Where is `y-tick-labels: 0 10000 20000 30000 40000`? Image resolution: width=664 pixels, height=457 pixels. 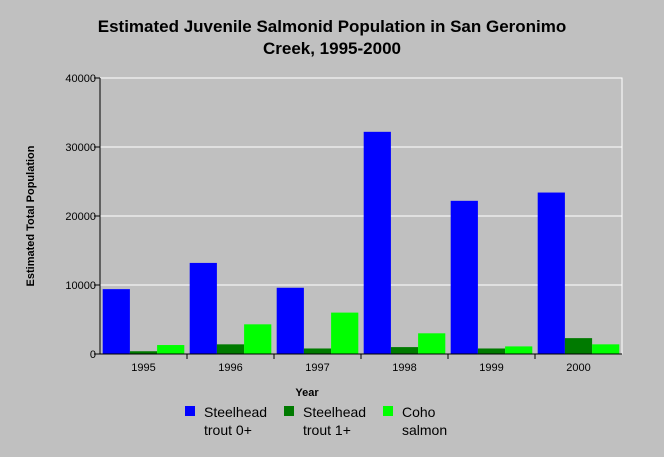 y-tick-labels: 0 10000 20000 30000 40000 is located at coordinates (82, 217).